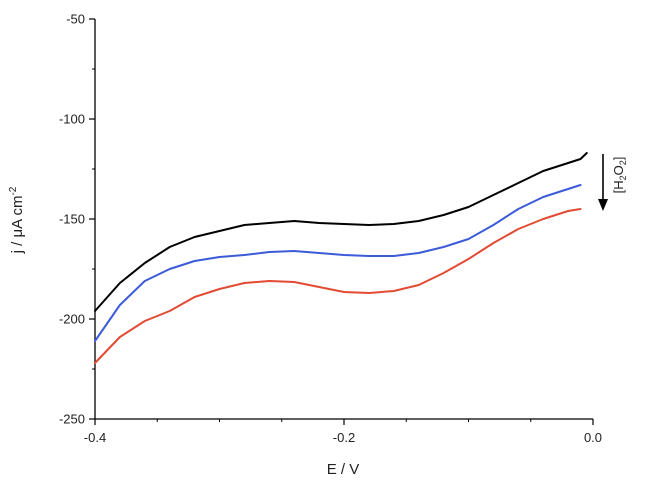 Image resolution: width=666 pixels, height=485 pixels. I want to click on concentration-annotation: [H2O2], so click(613, 182).